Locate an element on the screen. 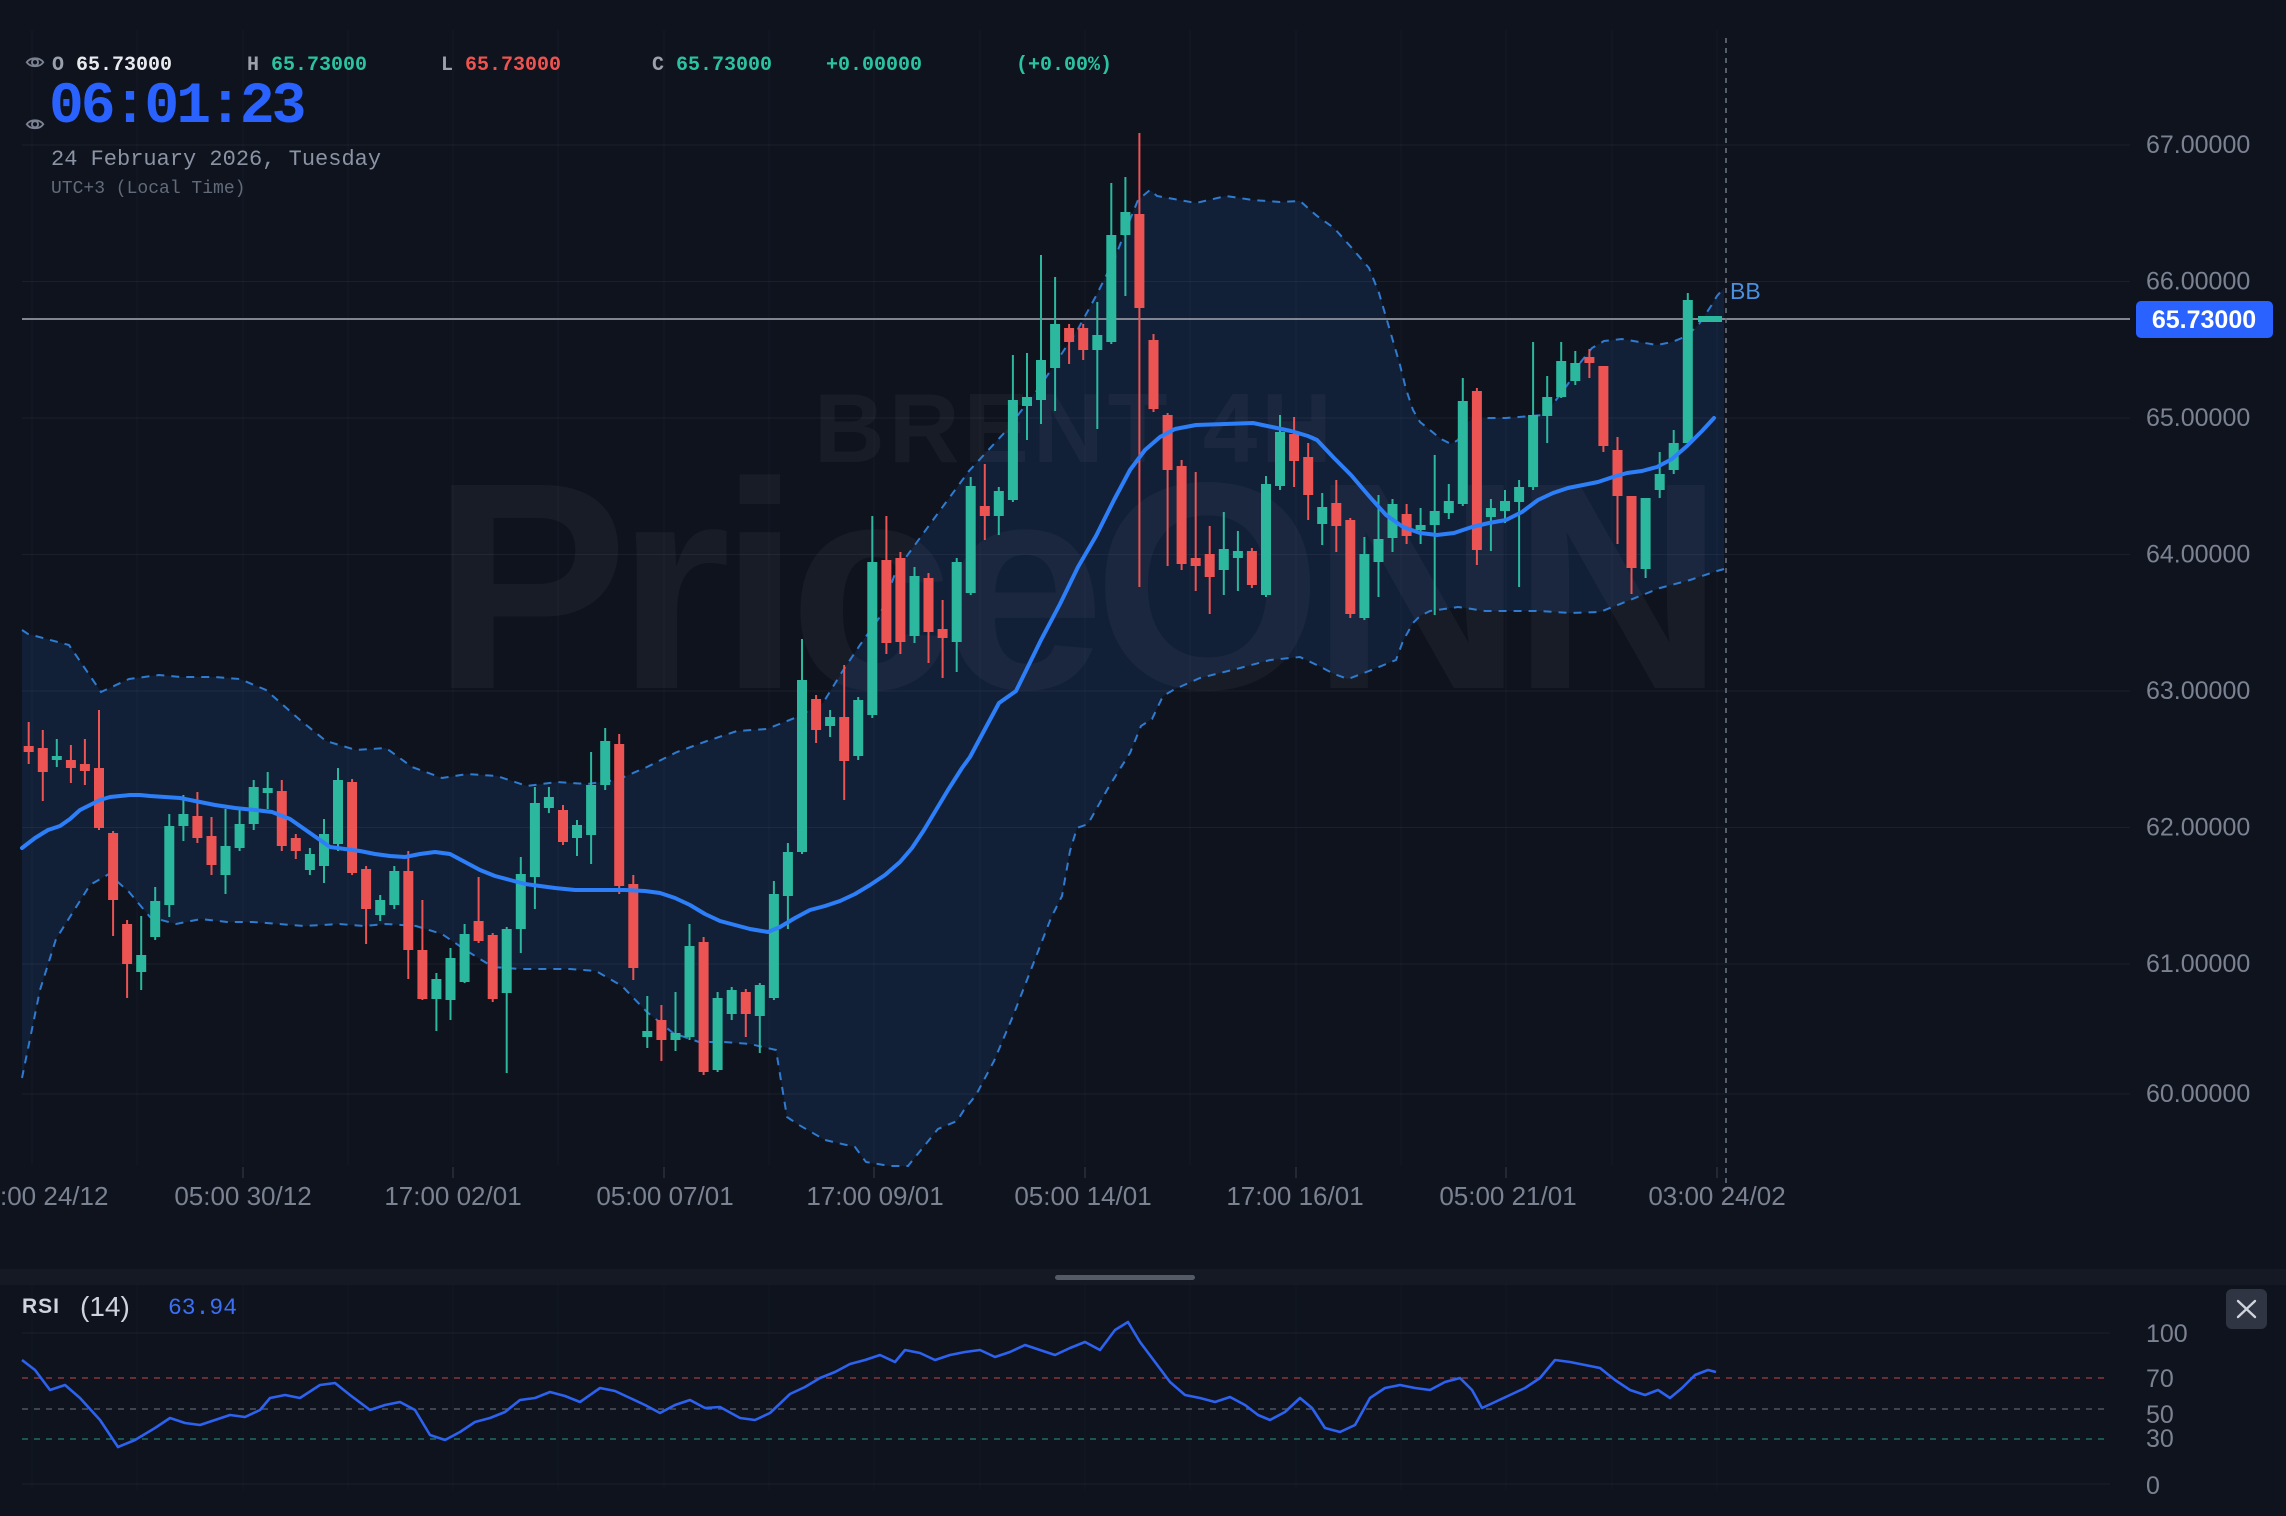 The height and width of the screenshot is (1516, 2286). svg-text: RSI is located at coordinates (41, 1306).